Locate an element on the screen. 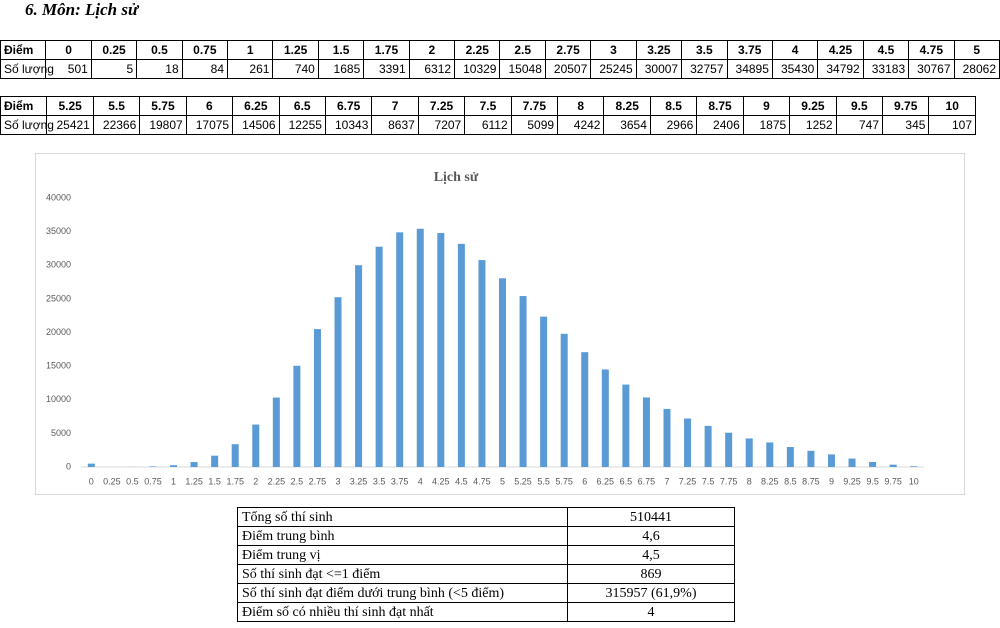  row-label: Điểm is located at coordinates (24, 106).